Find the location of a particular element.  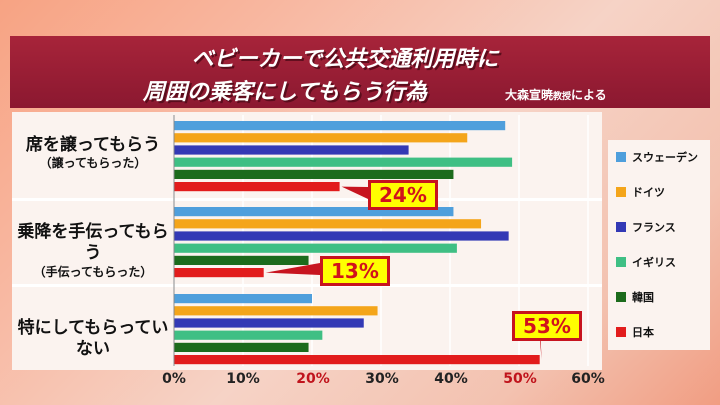

source-credit: 大森宣暁教授による is located at coordinates (556, 94).